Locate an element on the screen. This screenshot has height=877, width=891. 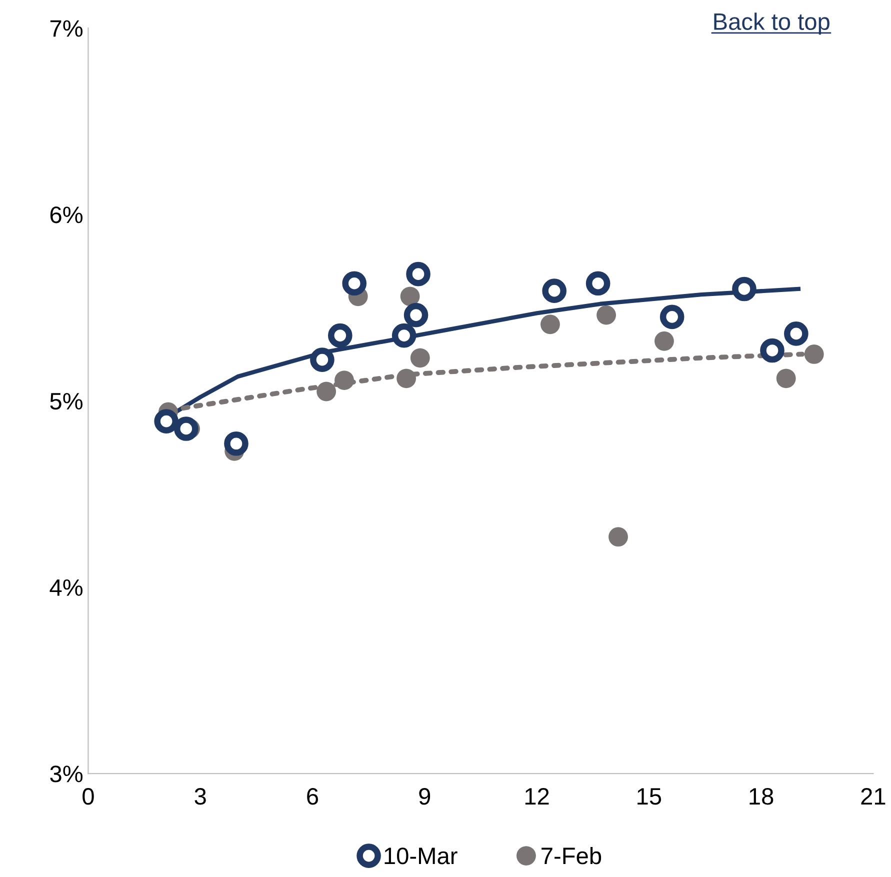
x-tick-label: 15 is located at coordinates (650, 796).